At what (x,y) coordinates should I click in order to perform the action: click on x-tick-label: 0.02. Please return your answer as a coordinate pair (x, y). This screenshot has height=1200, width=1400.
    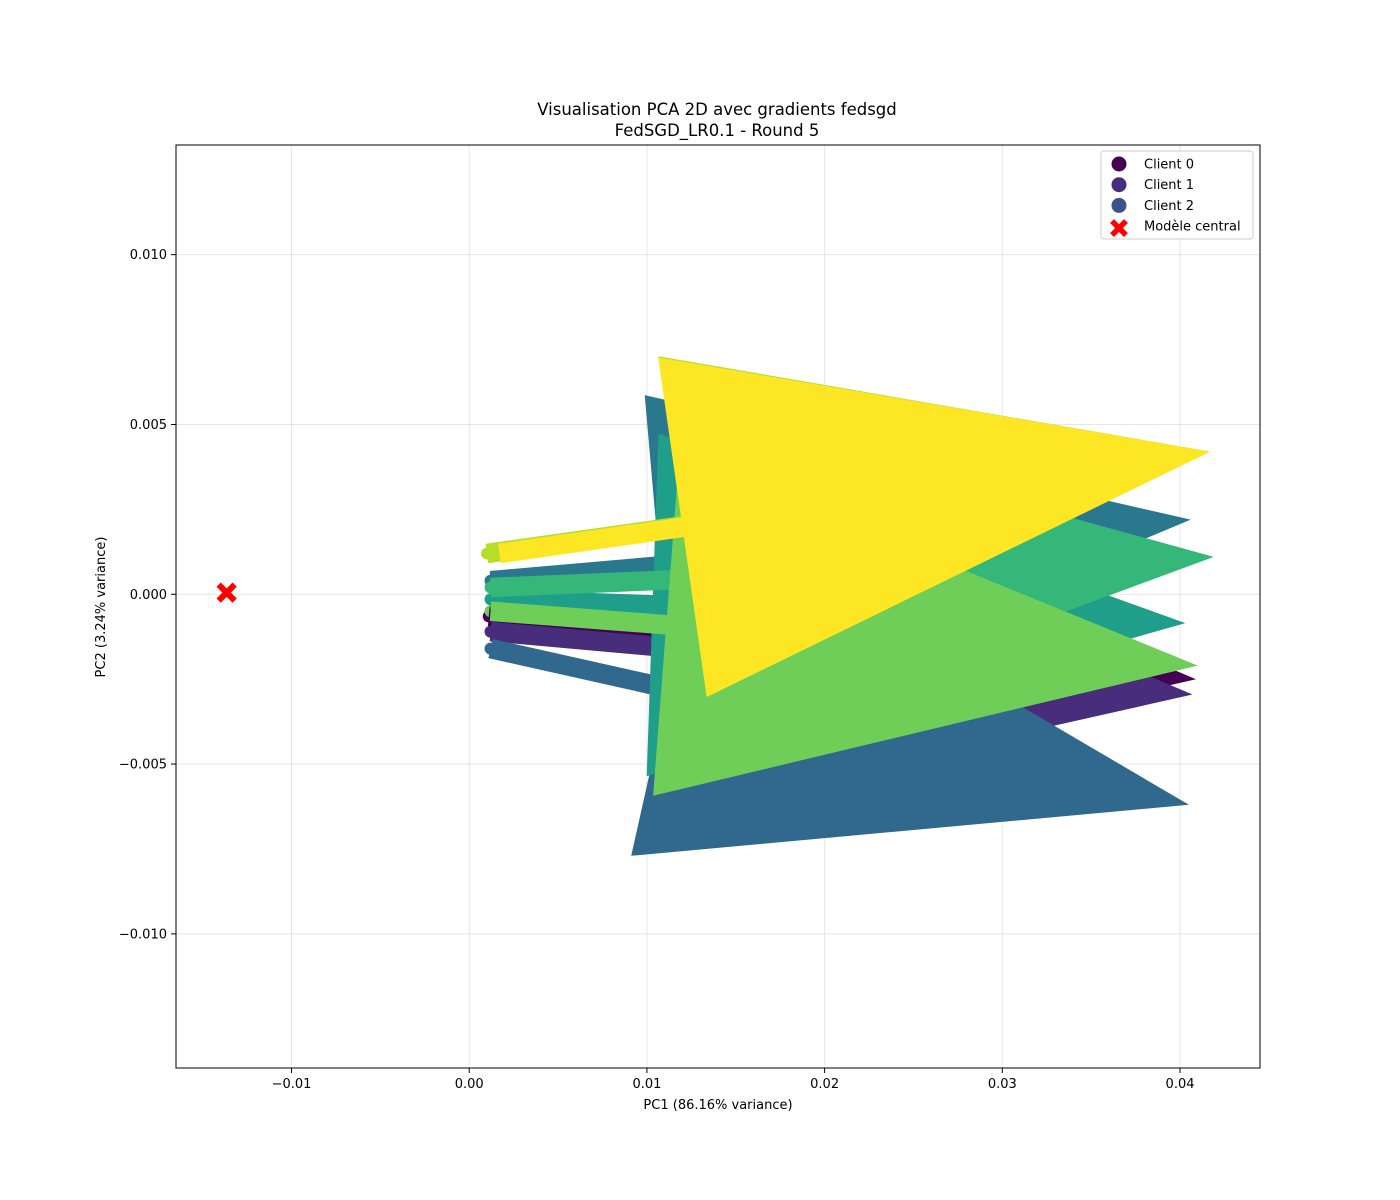
    Looking at the image, I should click on (824, 1084).